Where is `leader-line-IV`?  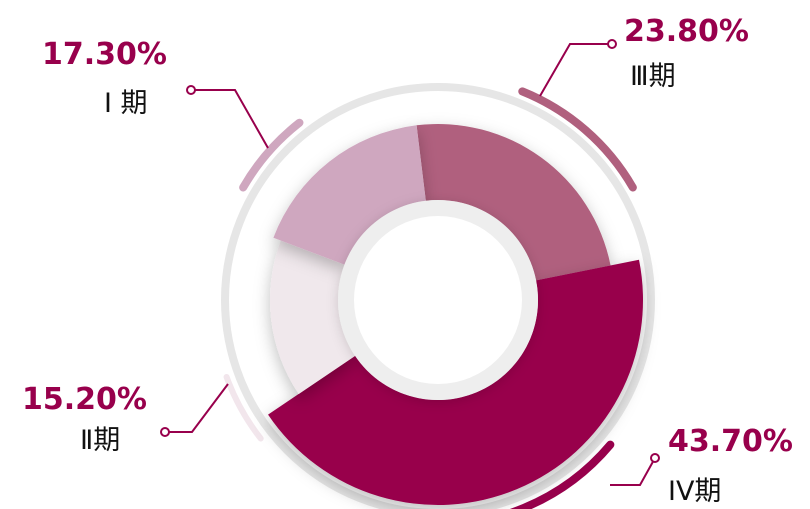
leader-line-IV is located at coordinates (633, 471).